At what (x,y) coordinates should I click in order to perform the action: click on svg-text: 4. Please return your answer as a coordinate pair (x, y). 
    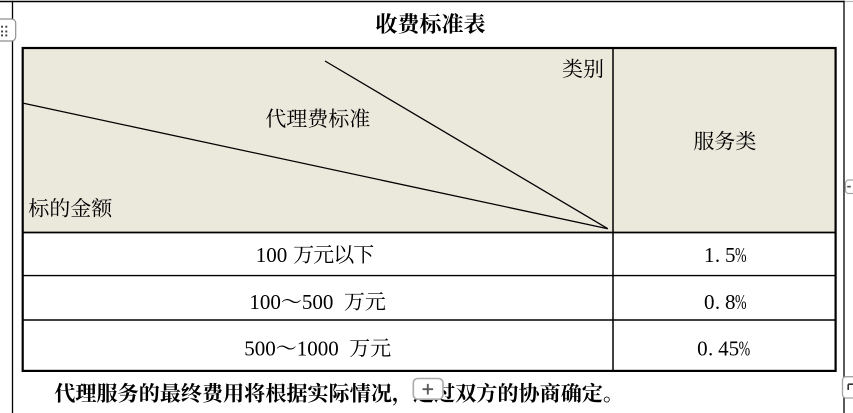
    Looking at the image, I should click on (723, 349).